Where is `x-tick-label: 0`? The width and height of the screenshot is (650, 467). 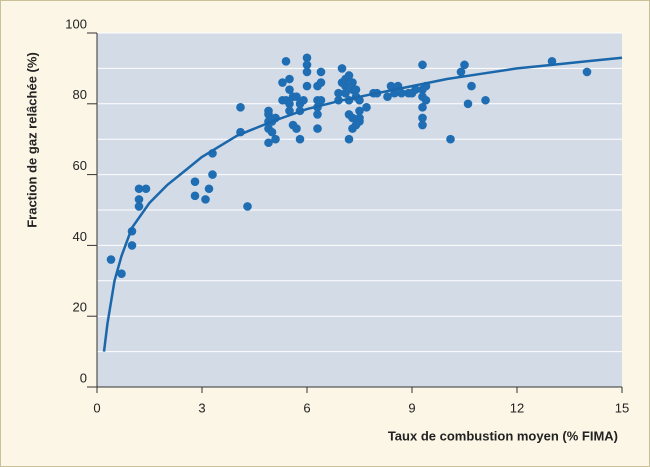 x-tick-label: 0 is located at coordinates (96, 407).